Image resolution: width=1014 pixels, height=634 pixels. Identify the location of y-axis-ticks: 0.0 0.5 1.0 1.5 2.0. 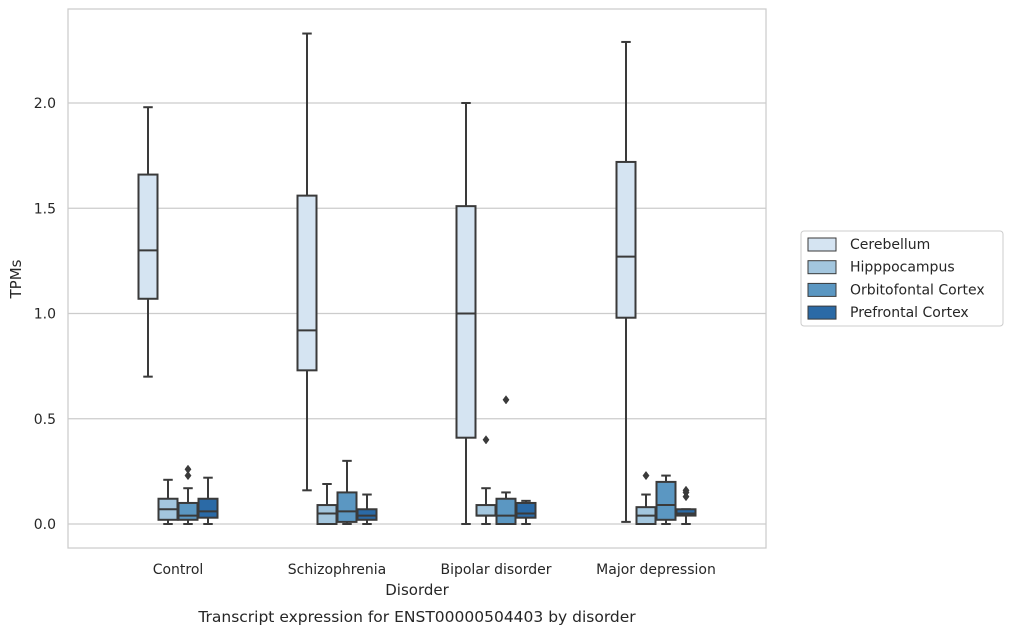
(45, 314).